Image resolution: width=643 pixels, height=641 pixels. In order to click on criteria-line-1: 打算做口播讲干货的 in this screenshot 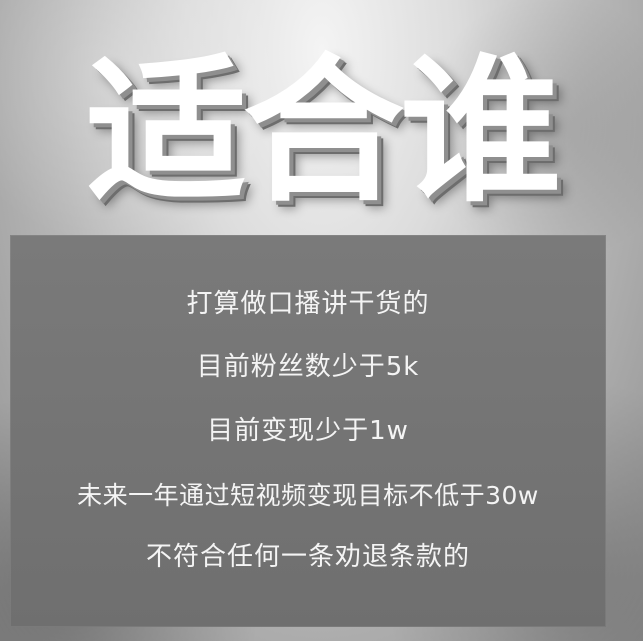, I will do `click(308, 304)`.